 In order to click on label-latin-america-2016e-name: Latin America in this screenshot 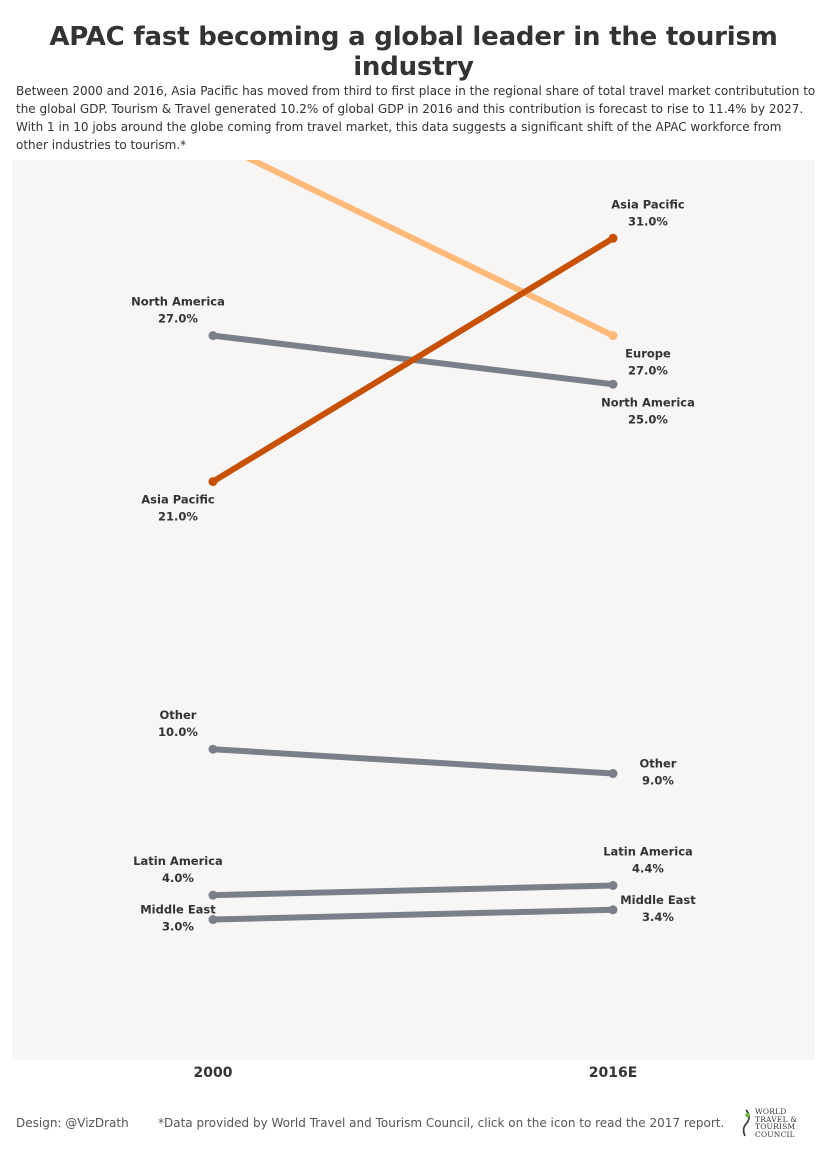, I will do `click(648, 851)`.